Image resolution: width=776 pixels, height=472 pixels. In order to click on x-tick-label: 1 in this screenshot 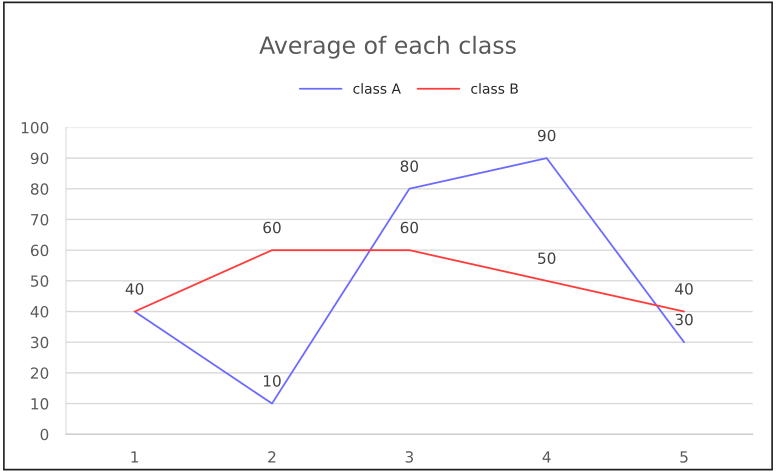, I will do `click(134, 457)`.